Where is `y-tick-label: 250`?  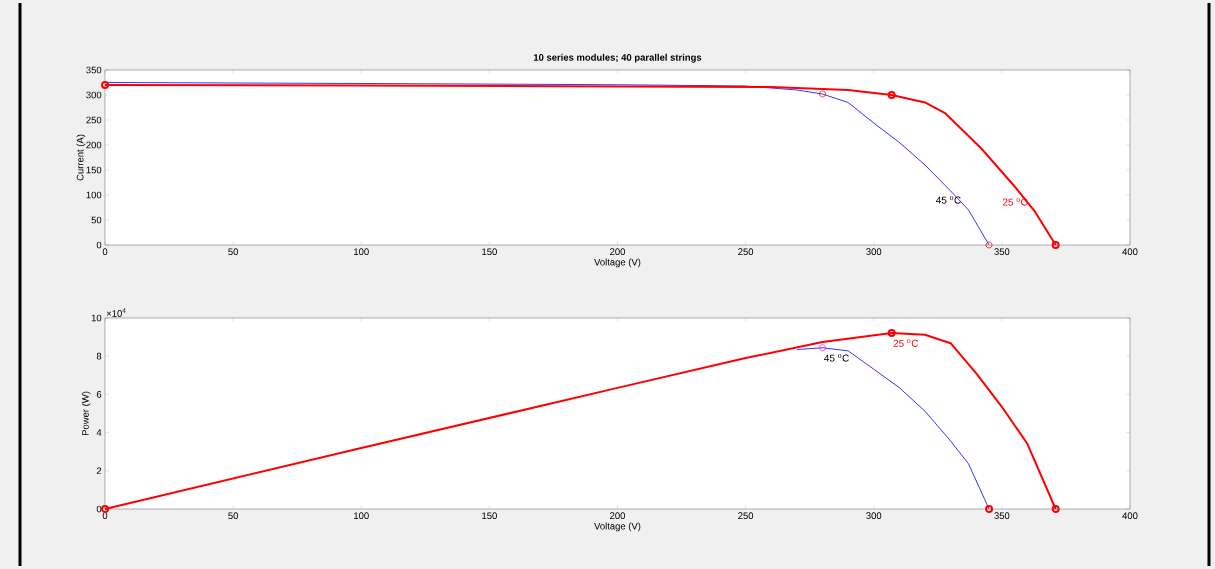
y-tick-label: 250 is located at coordinates (94, 120).